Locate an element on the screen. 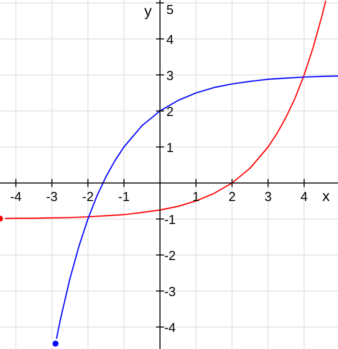 This screenshot has height=349, width=338. x-tick-label: -3 is located at coordinates (52, 196).